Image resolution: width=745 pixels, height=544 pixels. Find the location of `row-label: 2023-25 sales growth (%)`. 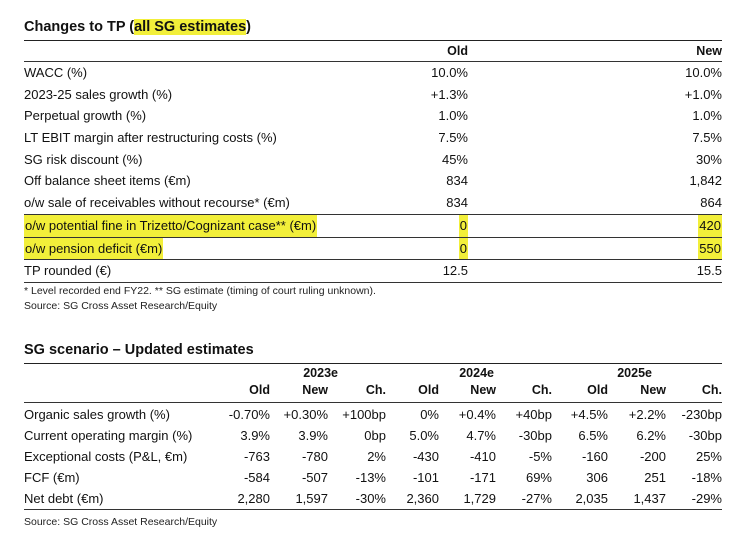

row-label: 2023-25 sales growth (%) is located at coordinates (98, 94).